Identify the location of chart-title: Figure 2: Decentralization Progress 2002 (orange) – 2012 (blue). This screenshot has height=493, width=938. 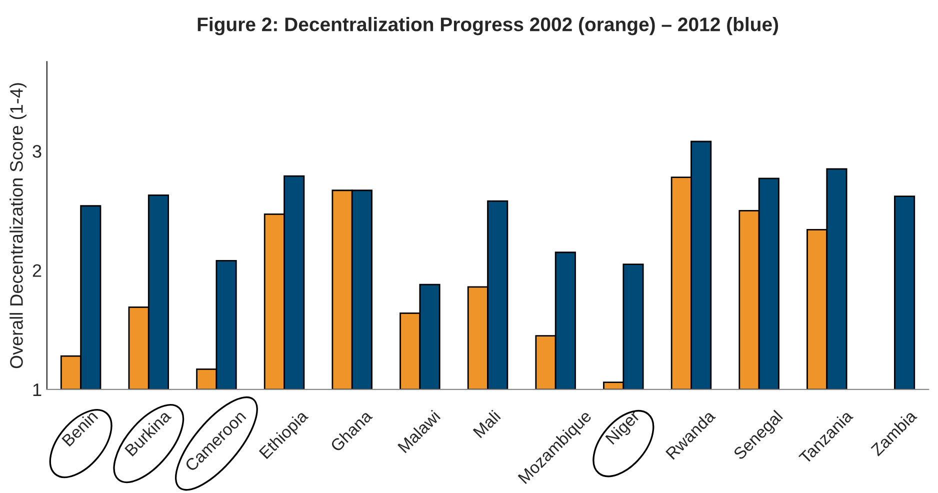
(488, 26).